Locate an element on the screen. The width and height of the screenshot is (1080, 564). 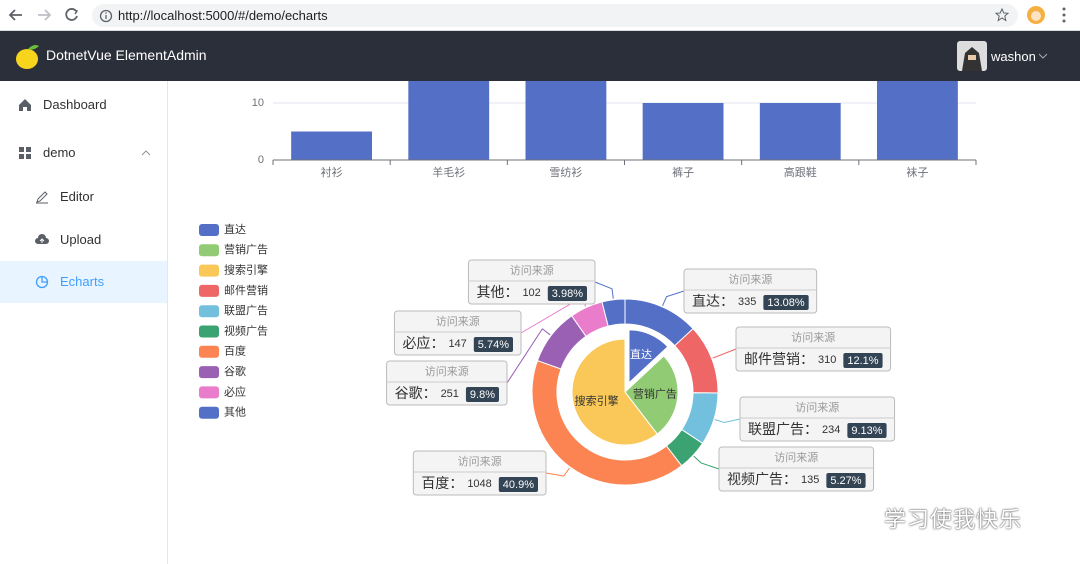
url-text: http://localhost:5000/#/demo/echarts is located at coordinates (223, 15).